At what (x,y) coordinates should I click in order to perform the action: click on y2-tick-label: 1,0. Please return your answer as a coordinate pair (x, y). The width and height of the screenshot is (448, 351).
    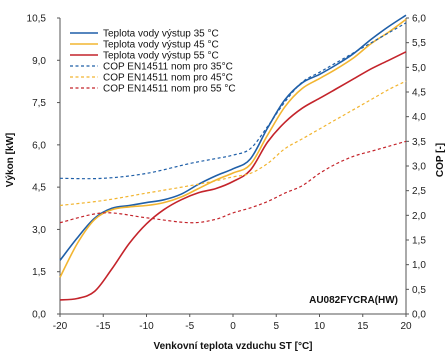
    Looking at the image, I should click on (419, 265).